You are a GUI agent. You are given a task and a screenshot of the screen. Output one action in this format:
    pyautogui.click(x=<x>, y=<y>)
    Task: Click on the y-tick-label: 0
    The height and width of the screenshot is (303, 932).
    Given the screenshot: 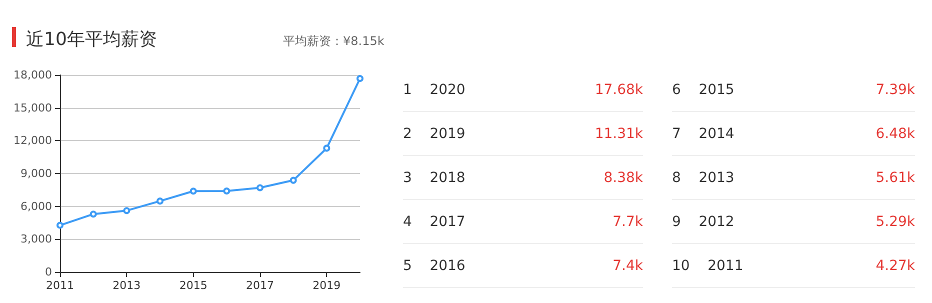 What is the action you would take?
    pyautogui.click(x=48, y=272)
    